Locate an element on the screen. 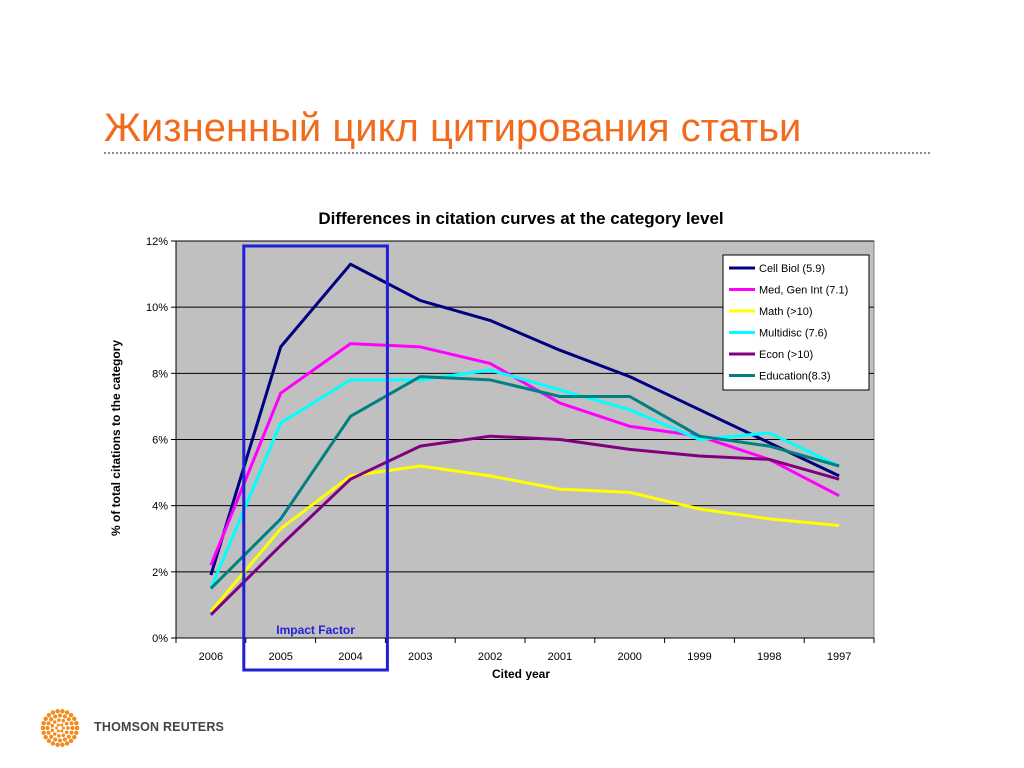 The image size is (1024, 768). x-tick-label: 2004 is located at coordinates (350, 657).